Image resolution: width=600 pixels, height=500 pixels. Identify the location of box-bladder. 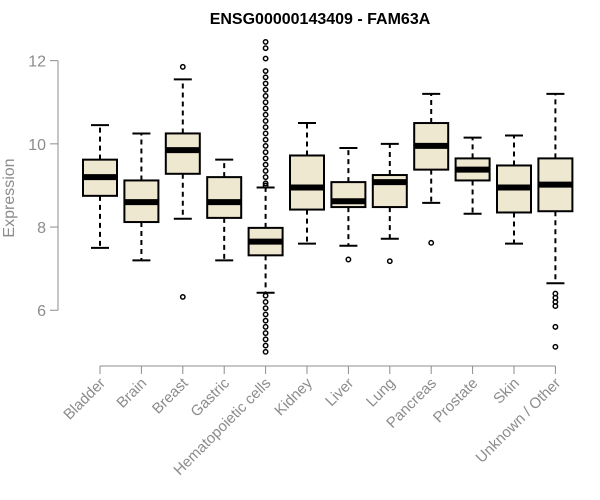
(100, 186).